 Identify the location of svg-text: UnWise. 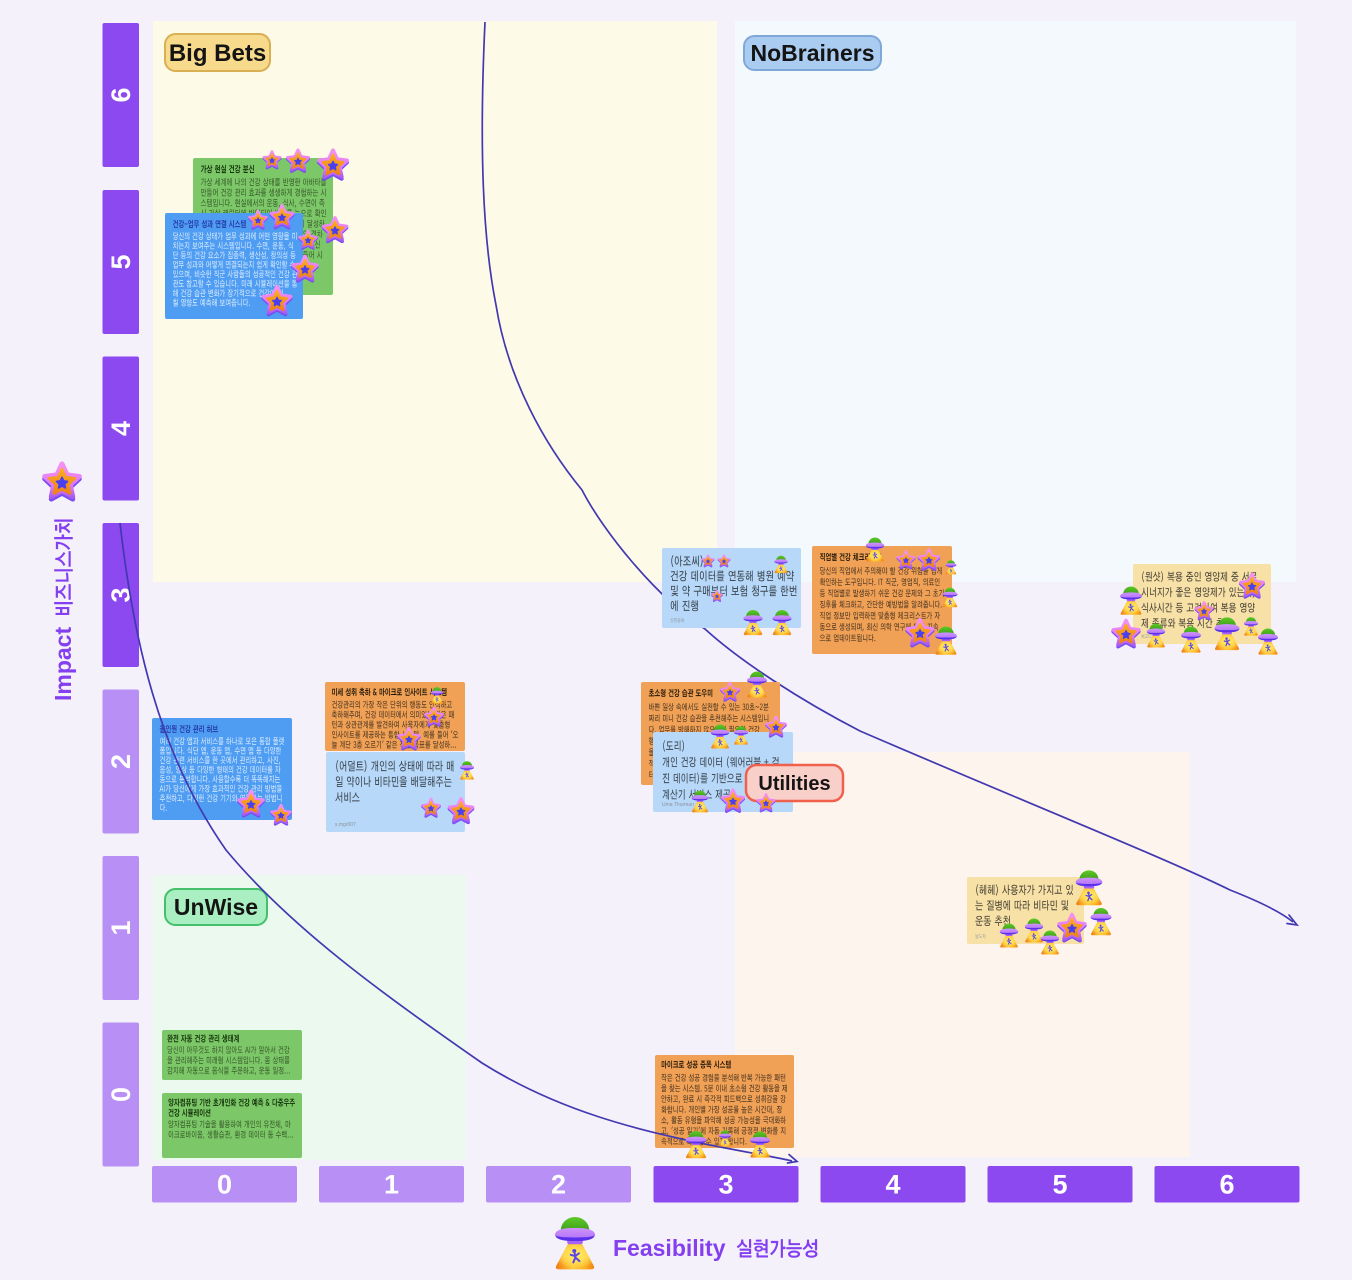
(216, 907).